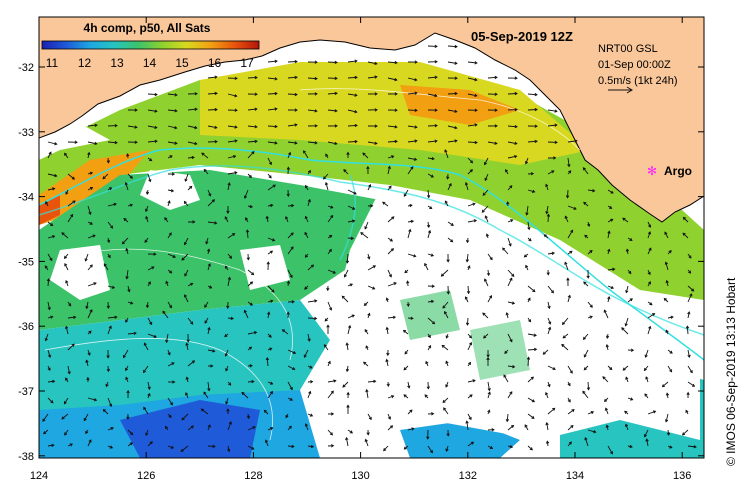 The height and width of the screenshot is (501, 749). What do you see at coordinates (117, 63) in the screenshot?
I see `colorbar-tick-label: 13` at bounding box center [117, 63].